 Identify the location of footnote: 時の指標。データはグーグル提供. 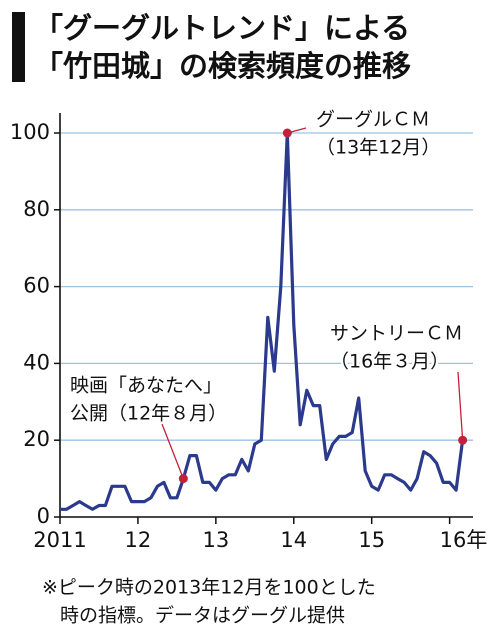
(202, 616).